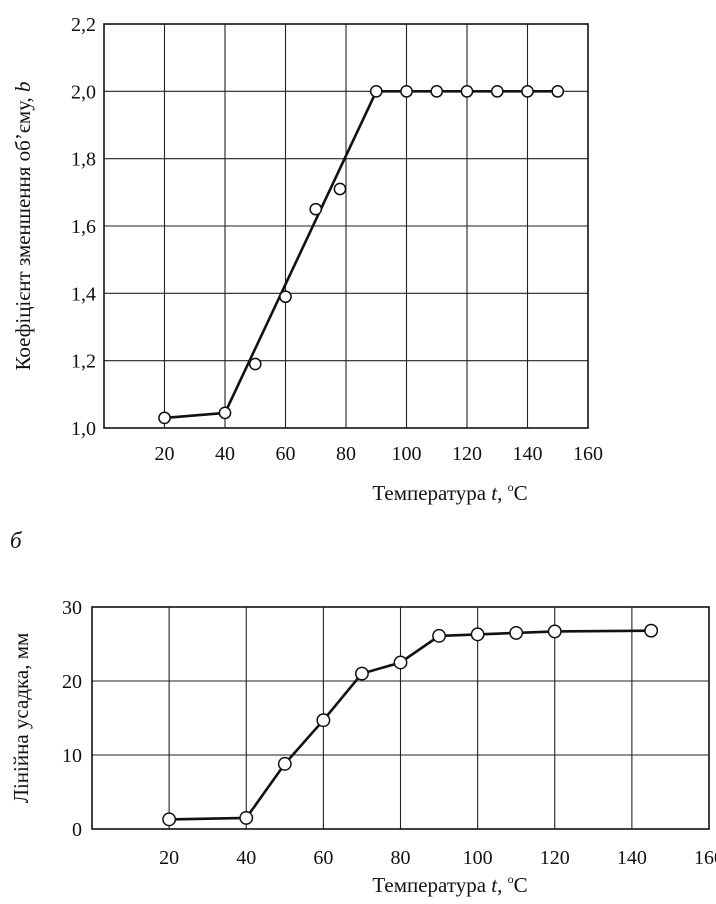 The width and height of the screenshot is (716, 904). Describe the element at coordinates (83, 160) in the screenshot. I see `chart-a-y-tick-label: 1,8` at that location.